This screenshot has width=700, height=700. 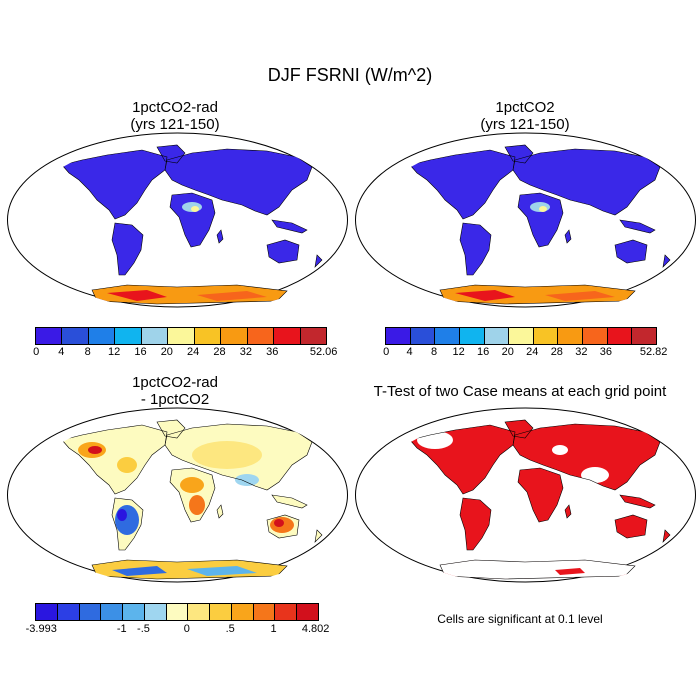 I want to click on panel1-title: 1pctCO2-rad (yrs 121-150), so click(x=175, y=116).